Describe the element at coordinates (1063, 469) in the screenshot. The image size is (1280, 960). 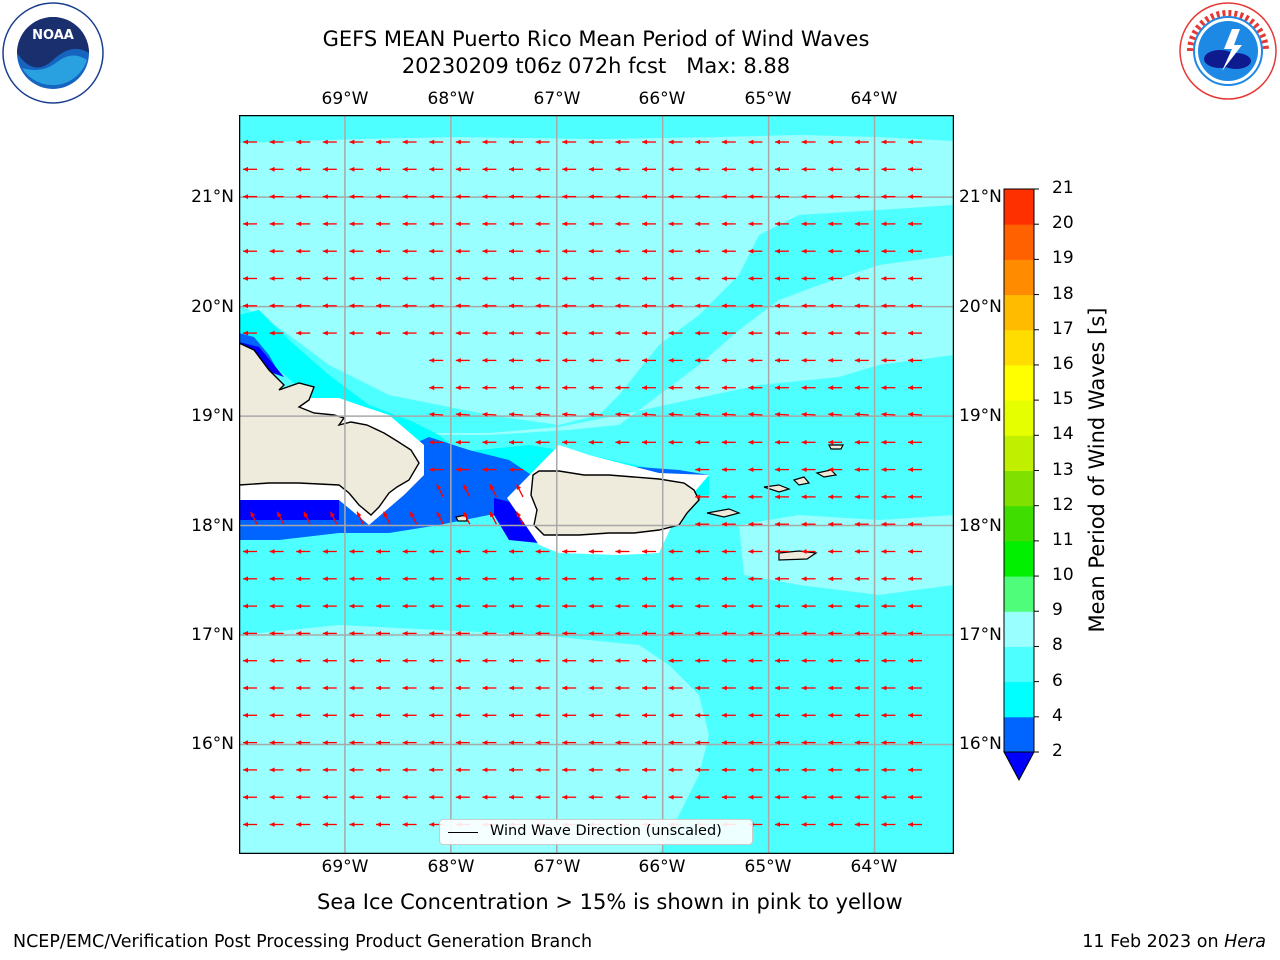
I see `colorbar-tick-label: 13` at that location.